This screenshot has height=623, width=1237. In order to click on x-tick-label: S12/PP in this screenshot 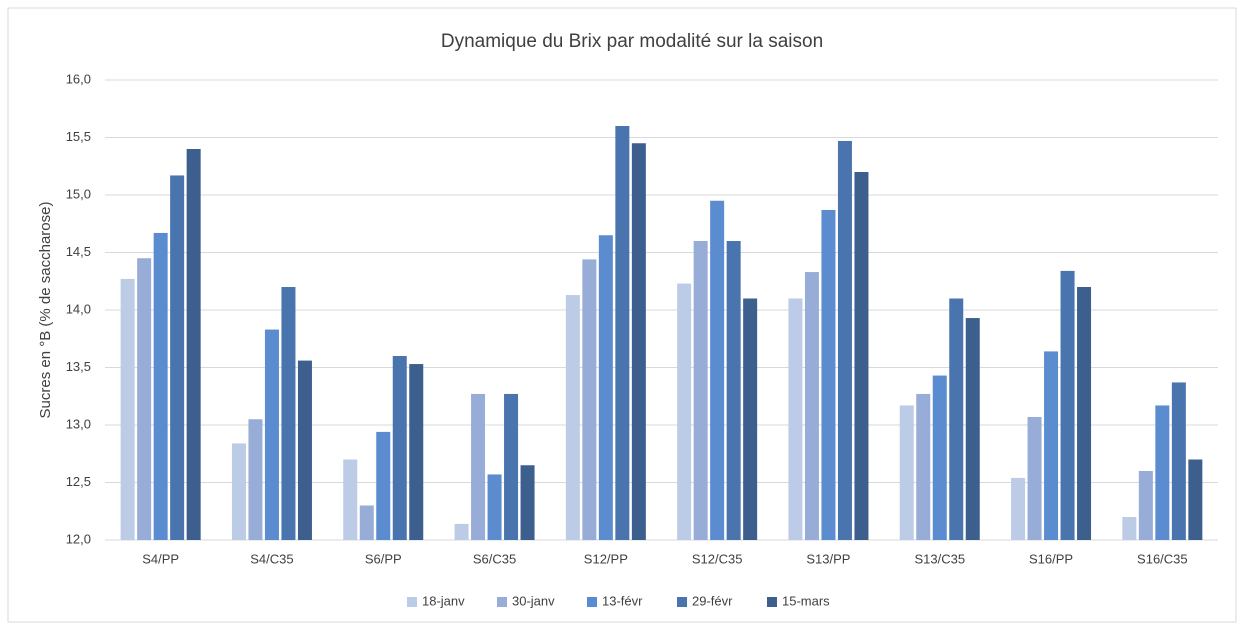, I will do `click(606, 558)`.